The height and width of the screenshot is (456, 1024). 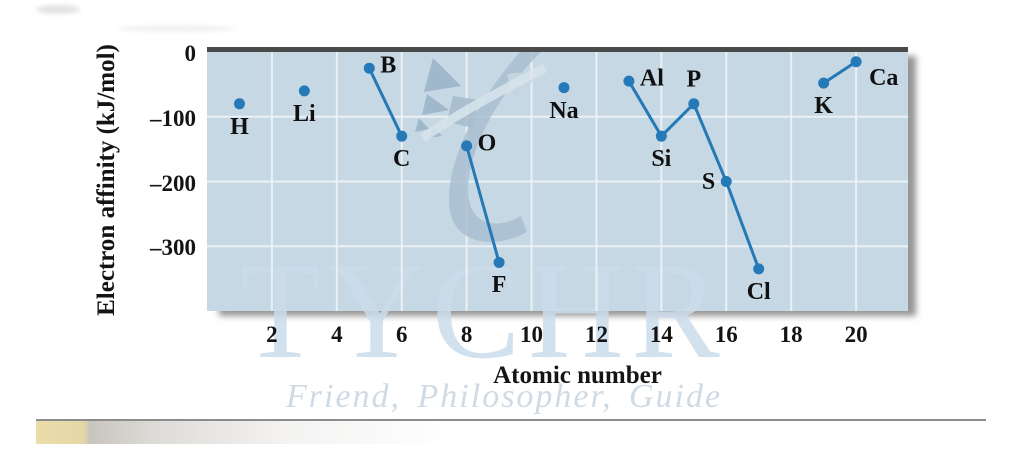 I want to click on x-tick-label-16: 16, so click(x=726, y=334).